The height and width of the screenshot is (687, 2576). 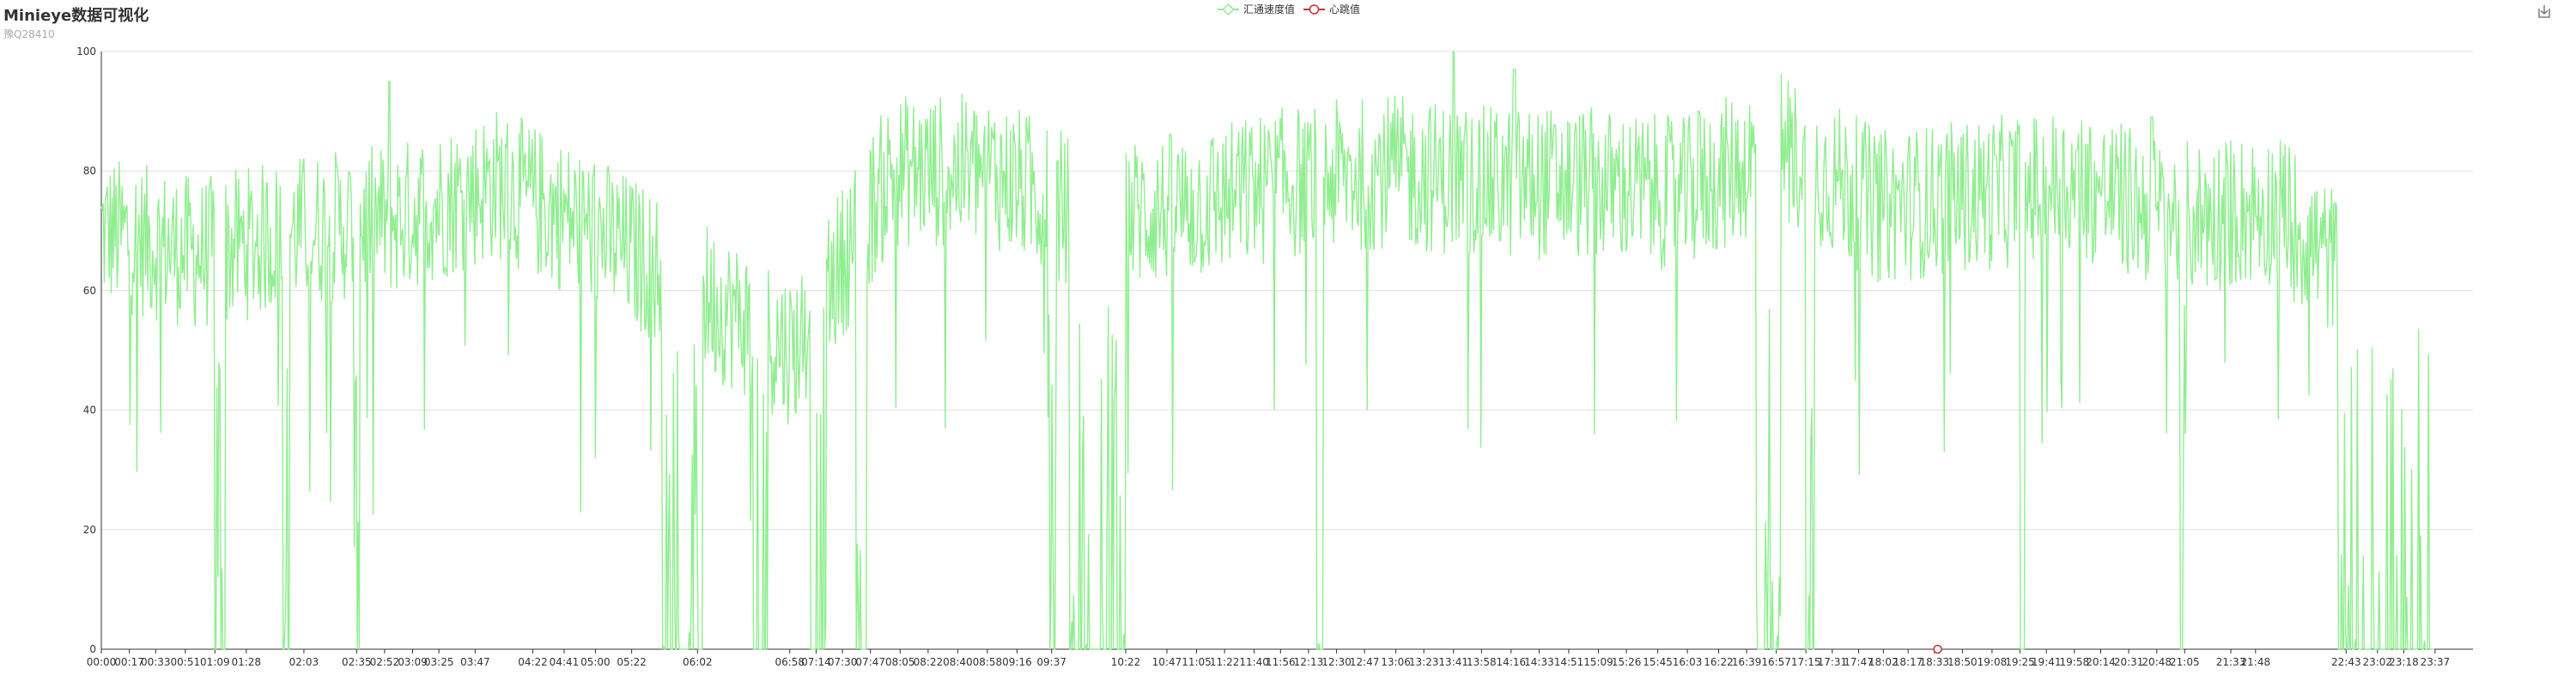 I want to click on x-tick-label: 06:02, so click(x=698, y=662).